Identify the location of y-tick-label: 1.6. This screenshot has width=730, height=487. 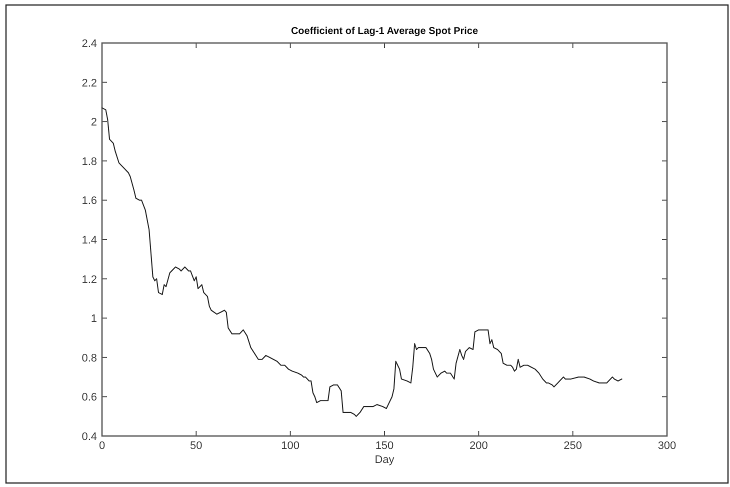
(89, 201).